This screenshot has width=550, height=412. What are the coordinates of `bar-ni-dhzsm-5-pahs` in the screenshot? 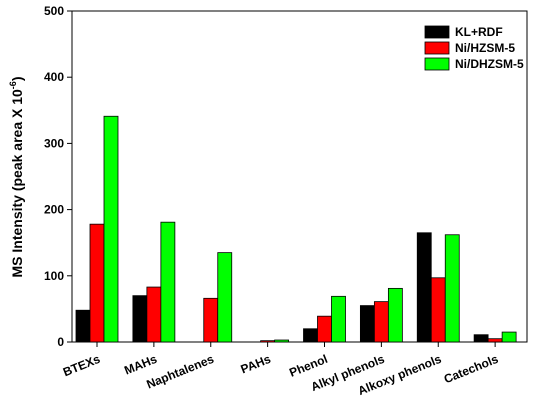 It's located at (282, 341).